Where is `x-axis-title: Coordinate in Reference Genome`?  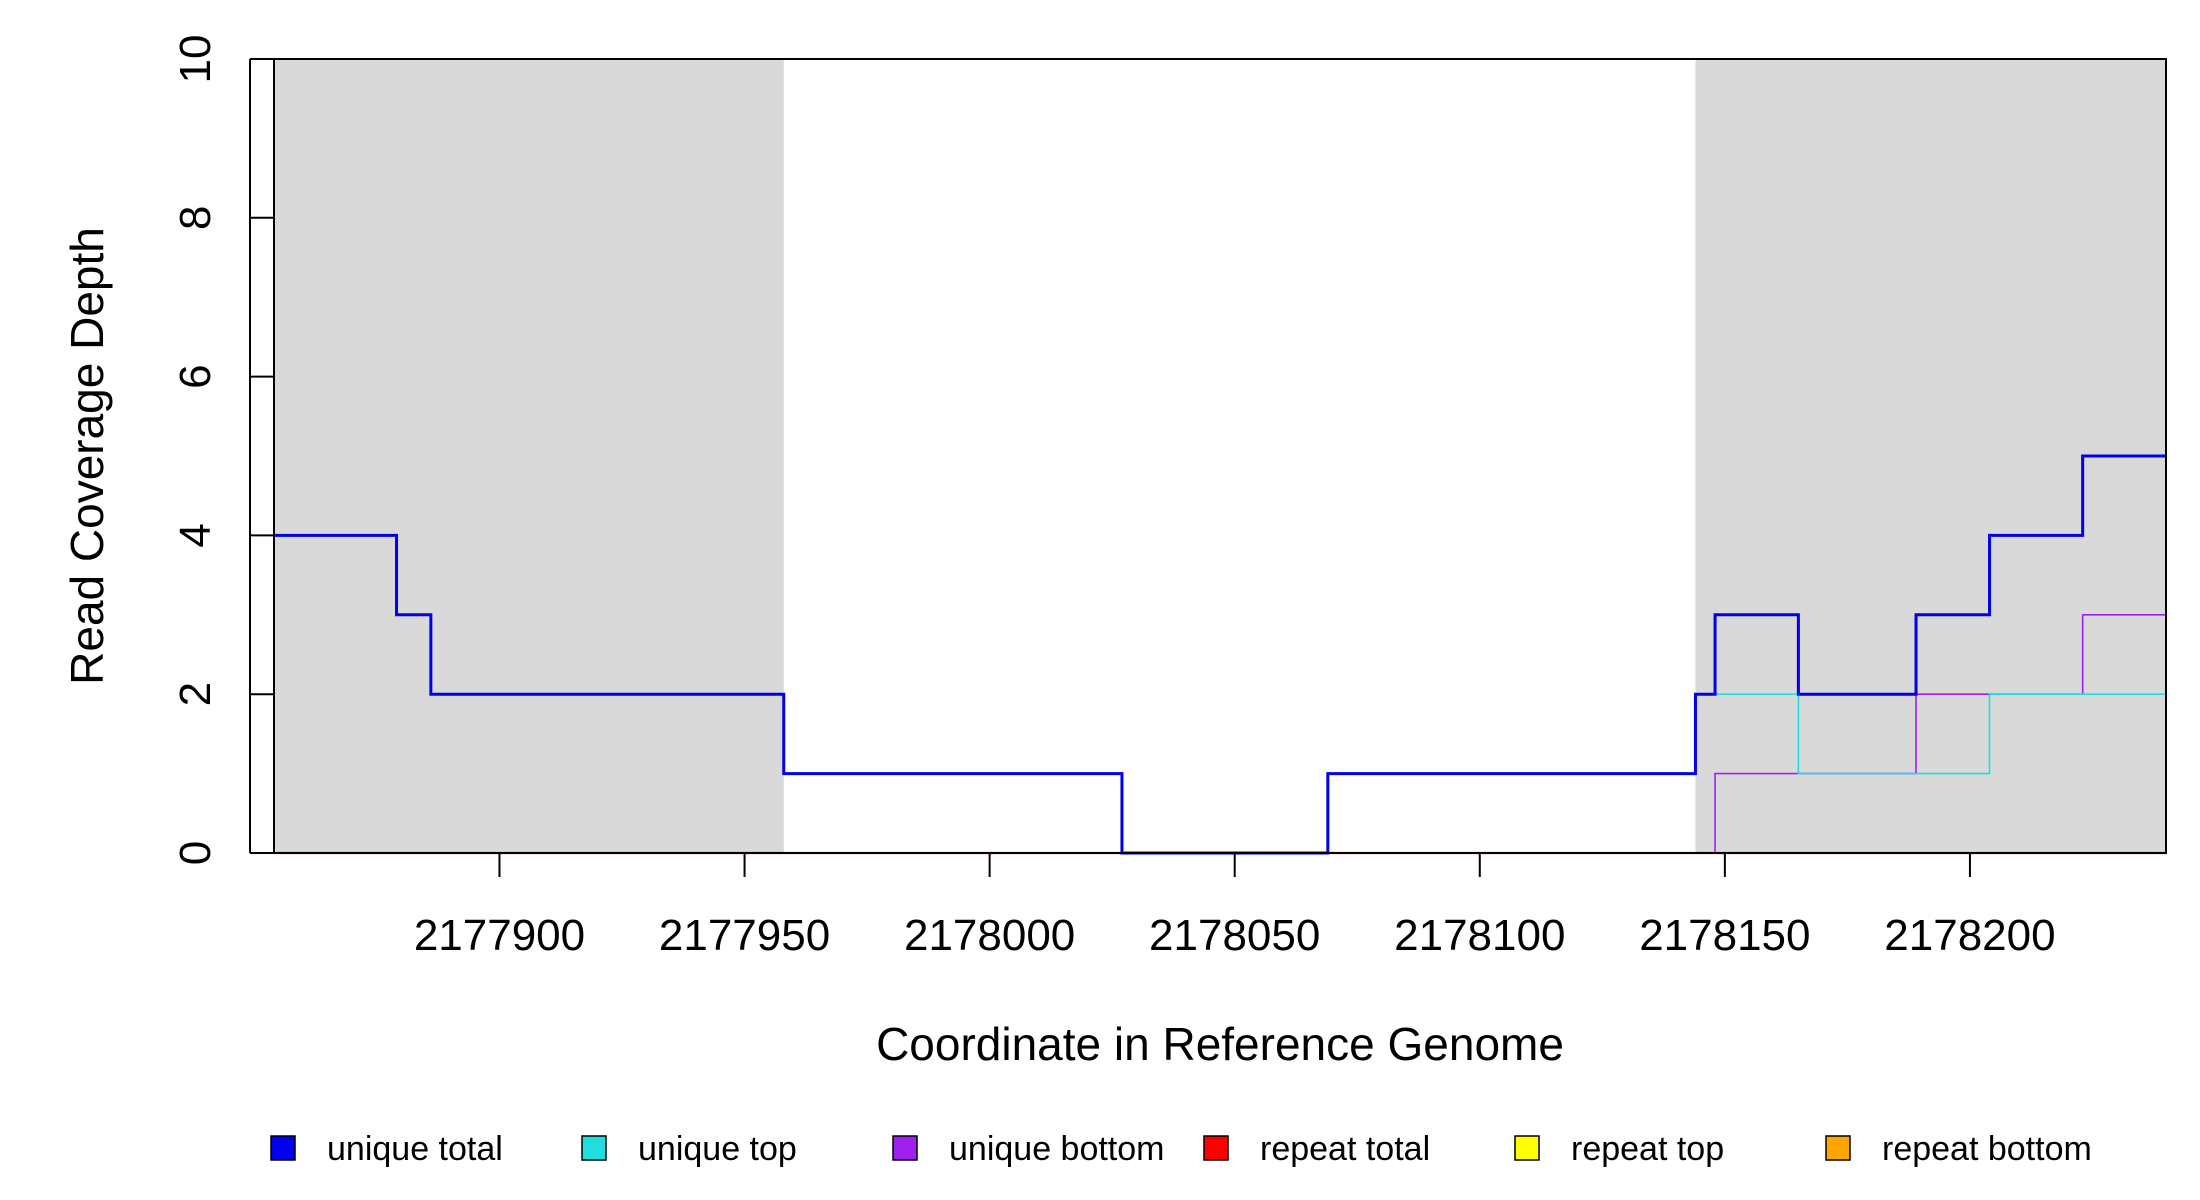
x-axis-title: Coordinate in Reference Genome is located at coordinates (1220, 1044).